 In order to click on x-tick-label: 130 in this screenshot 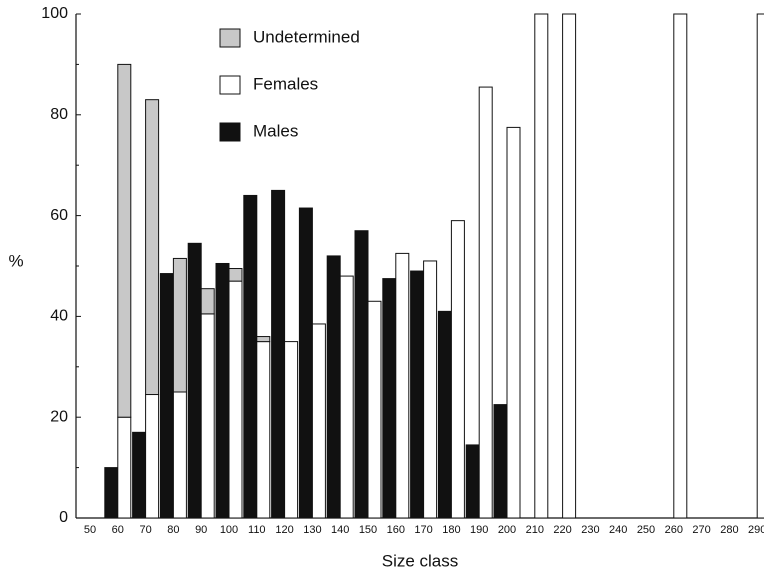, I will do `click(312, 530)`.